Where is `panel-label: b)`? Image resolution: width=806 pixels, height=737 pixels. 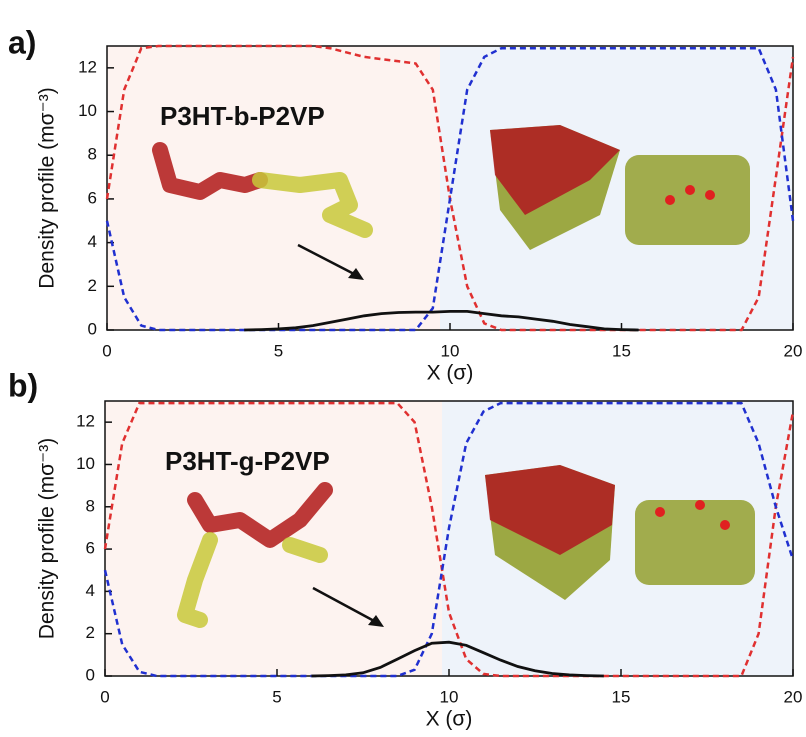
panel-label: b) is located at coordinates (23, 385).